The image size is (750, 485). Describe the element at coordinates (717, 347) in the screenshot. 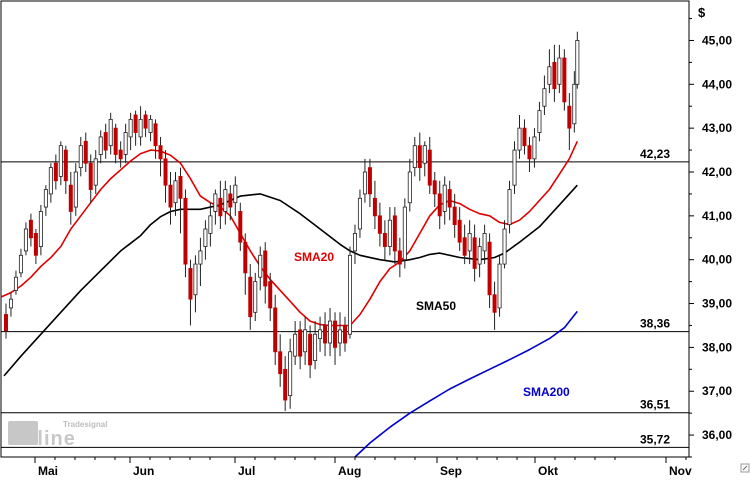

I see `y-tick-label: 38,00` at that location.